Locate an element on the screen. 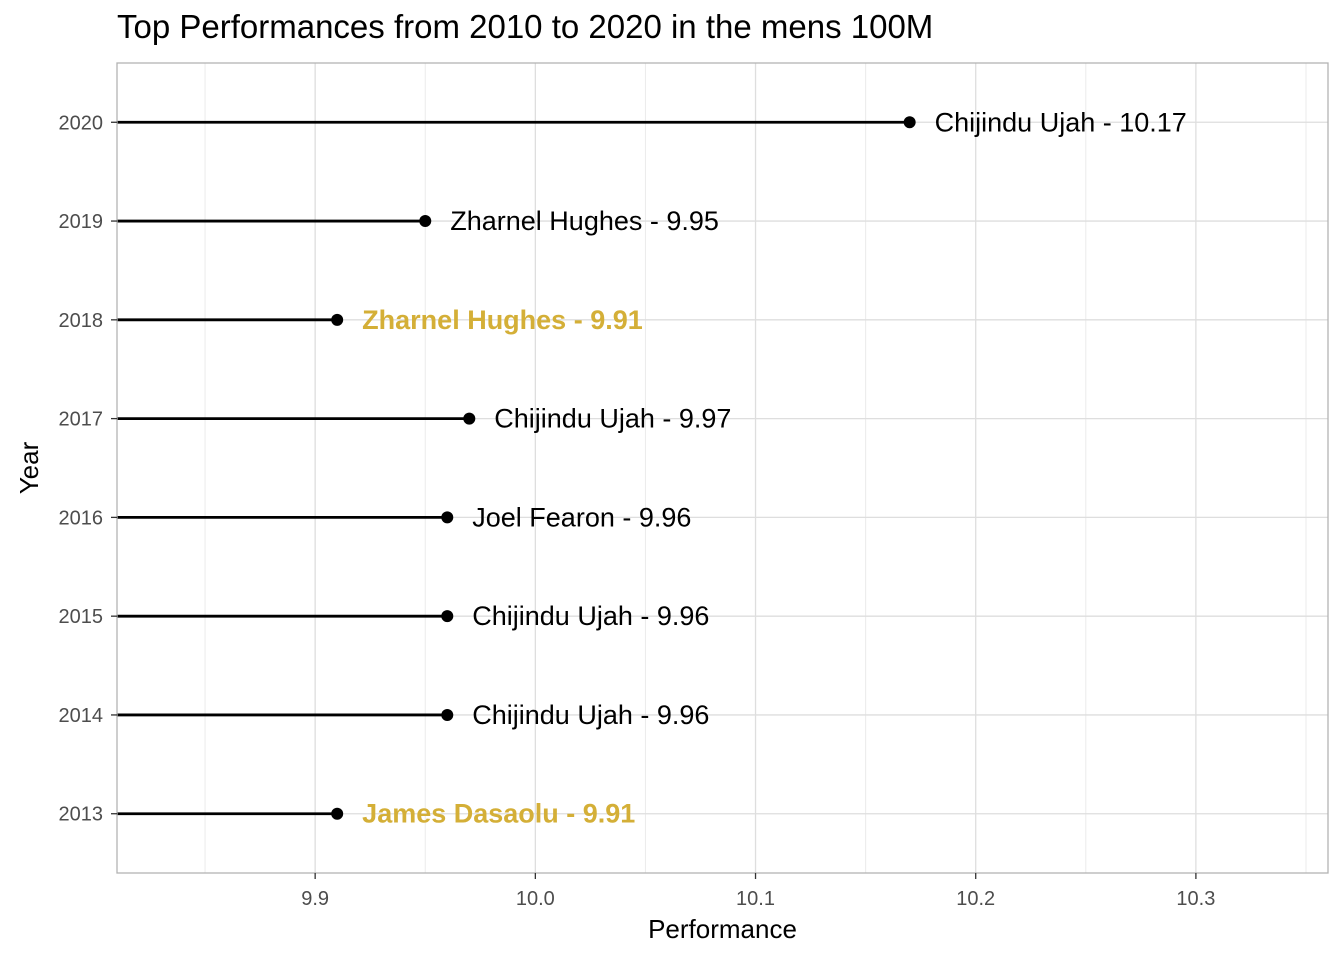 Image resolution: width=1344 pixels, height=960 pixels. y-tick-label-2013: 2013 is located at coordinates (81, 815).